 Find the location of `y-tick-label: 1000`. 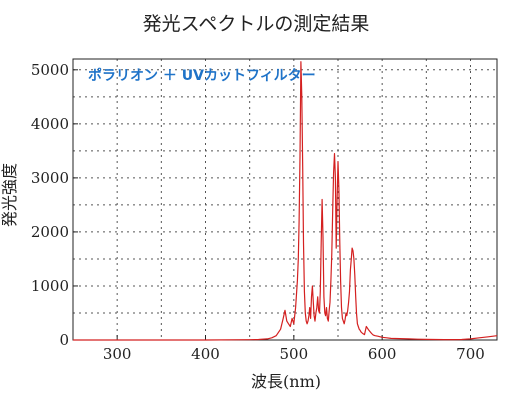

y-tick-label: 1000 is located at coordinates (50, 286).